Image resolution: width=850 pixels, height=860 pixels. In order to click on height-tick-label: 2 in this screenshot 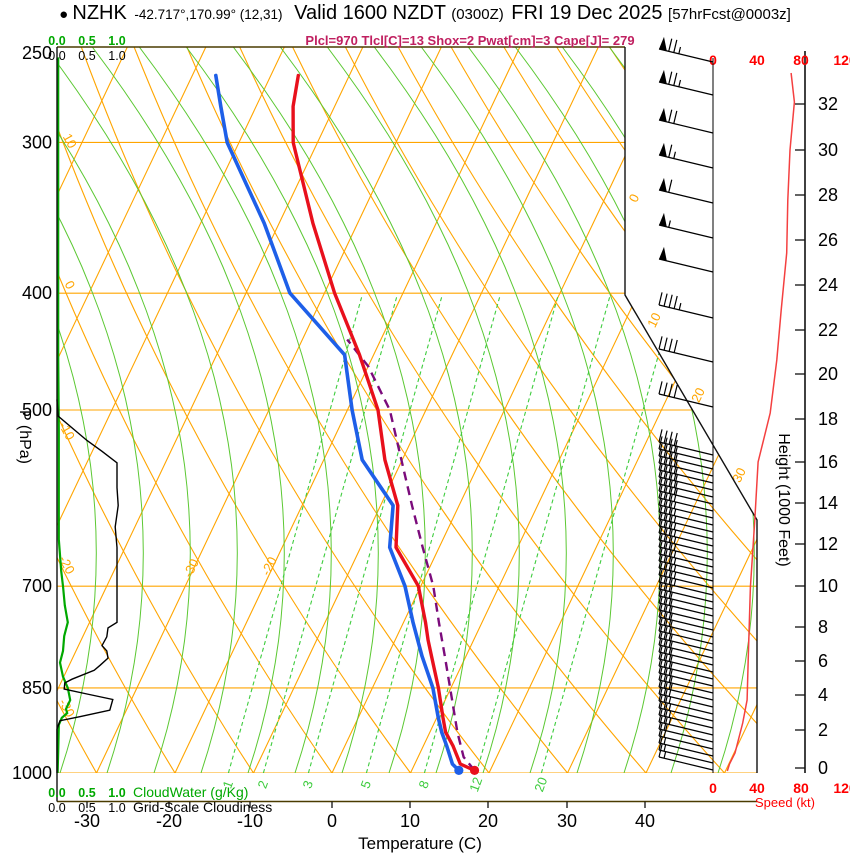, I will do `click(823, 730)`.